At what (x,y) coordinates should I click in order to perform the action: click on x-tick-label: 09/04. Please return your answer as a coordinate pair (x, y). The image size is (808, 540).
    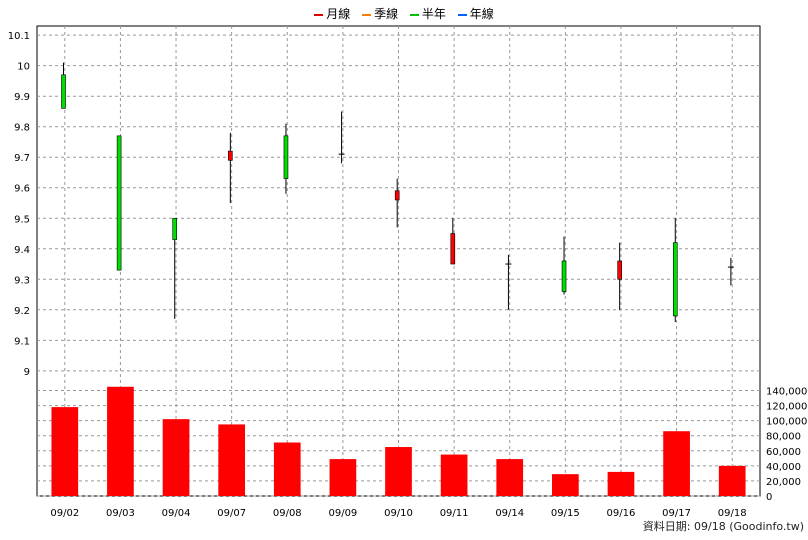
    Looking at the image, I should click on (176, 513).